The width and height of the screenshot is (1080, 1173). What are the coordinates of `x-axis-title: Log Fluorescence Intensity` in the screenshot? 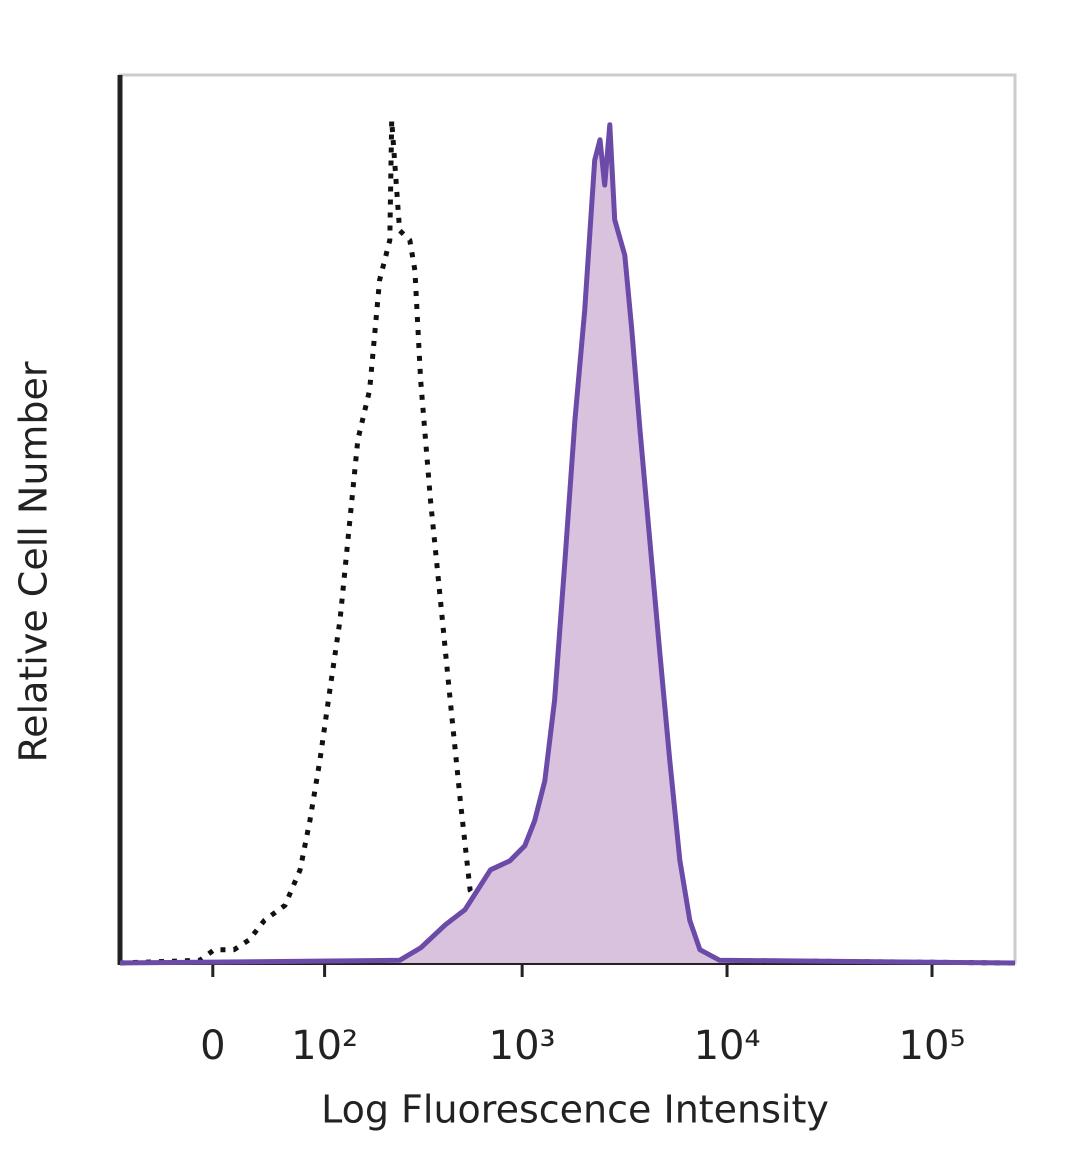 It's located at (575, 1110).